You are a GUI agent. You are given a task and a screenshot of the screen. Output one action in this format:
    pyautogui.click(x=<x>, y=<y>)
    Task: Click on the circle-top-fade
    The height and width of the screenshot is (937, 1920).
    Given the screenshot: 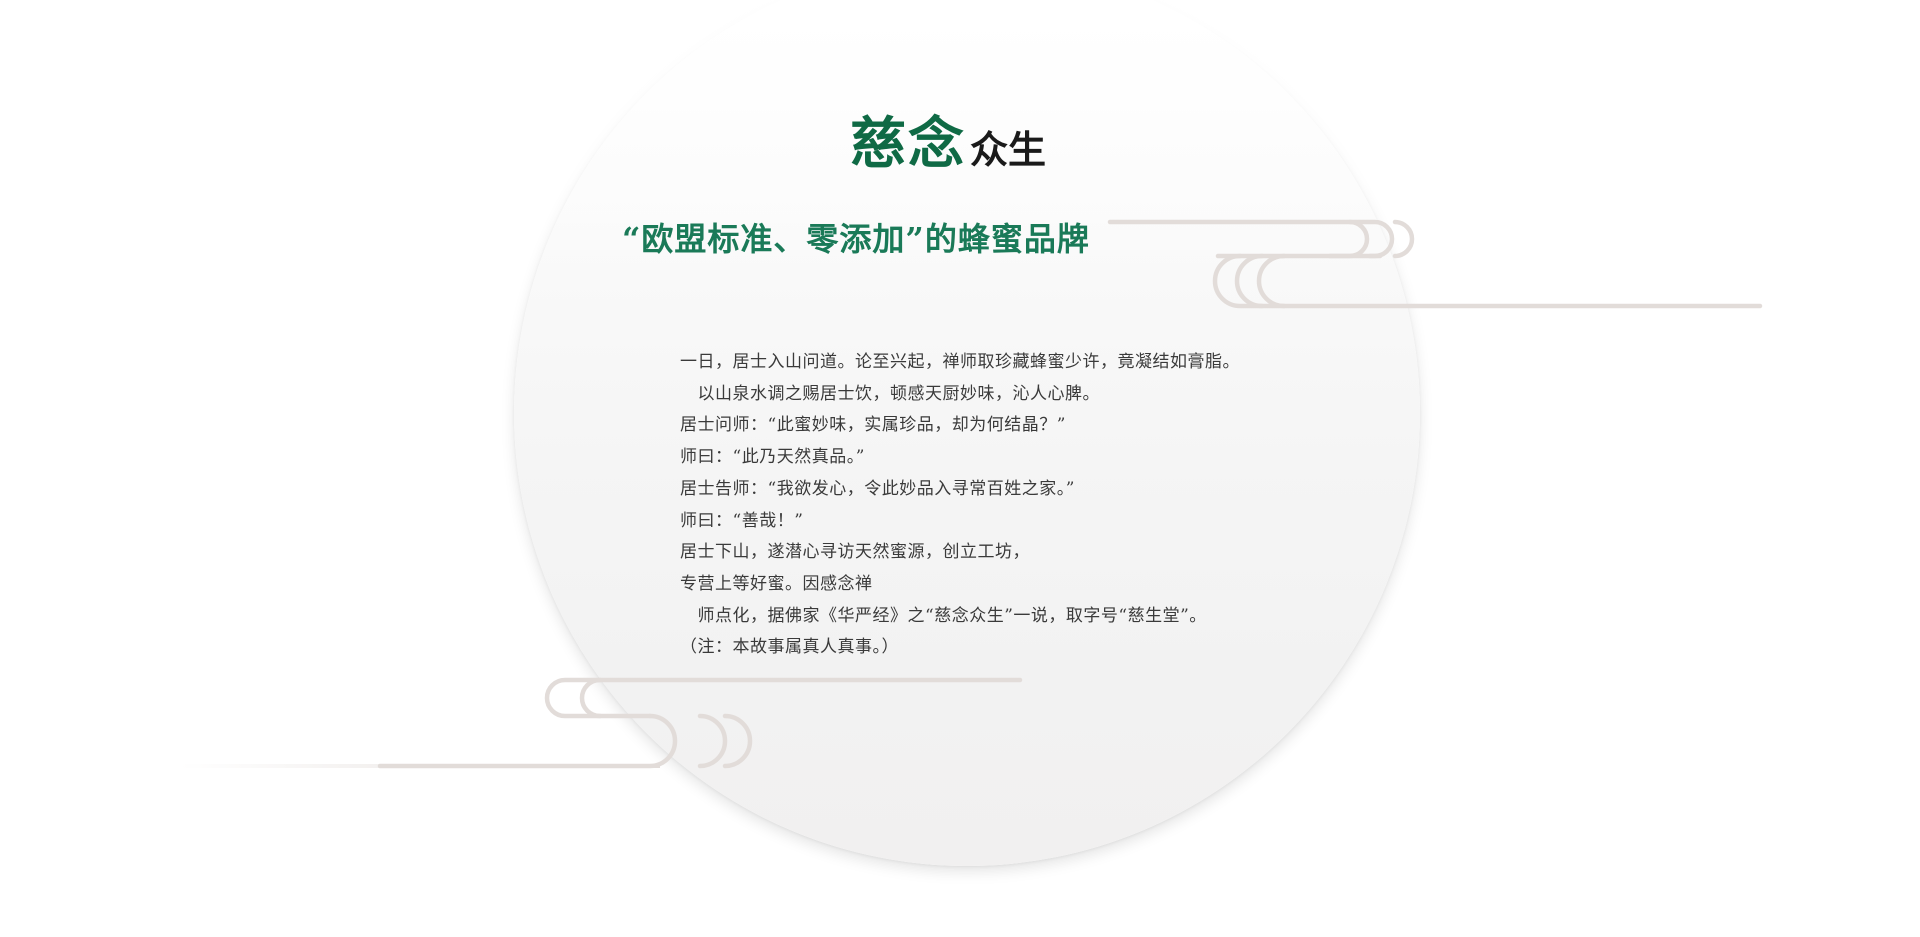 What is the action you would take?
    pyautogui.click(x=967, y=130)
    